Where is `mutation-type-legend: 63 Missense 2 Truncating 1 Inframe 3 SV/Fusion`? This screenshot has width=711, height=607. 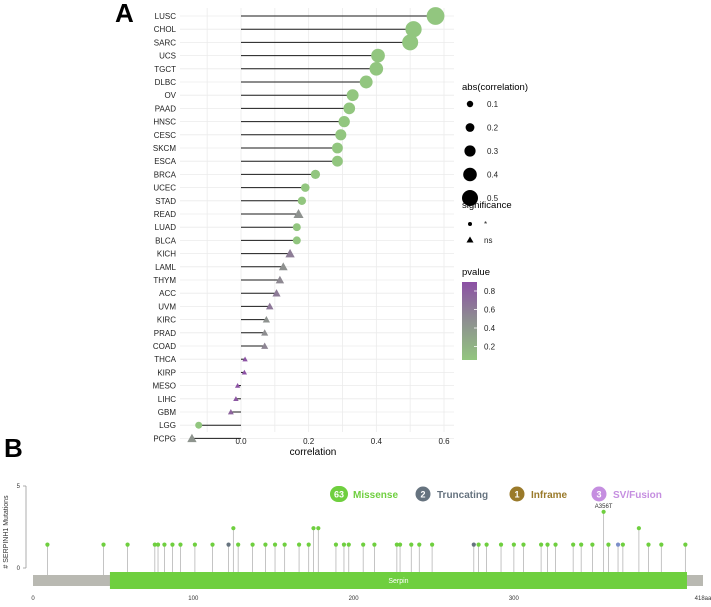 mutation-type-legend: 63 Missense 2 Truncating 1 Inframe 3 SV/Fusion is located at coordinates (496, 494).